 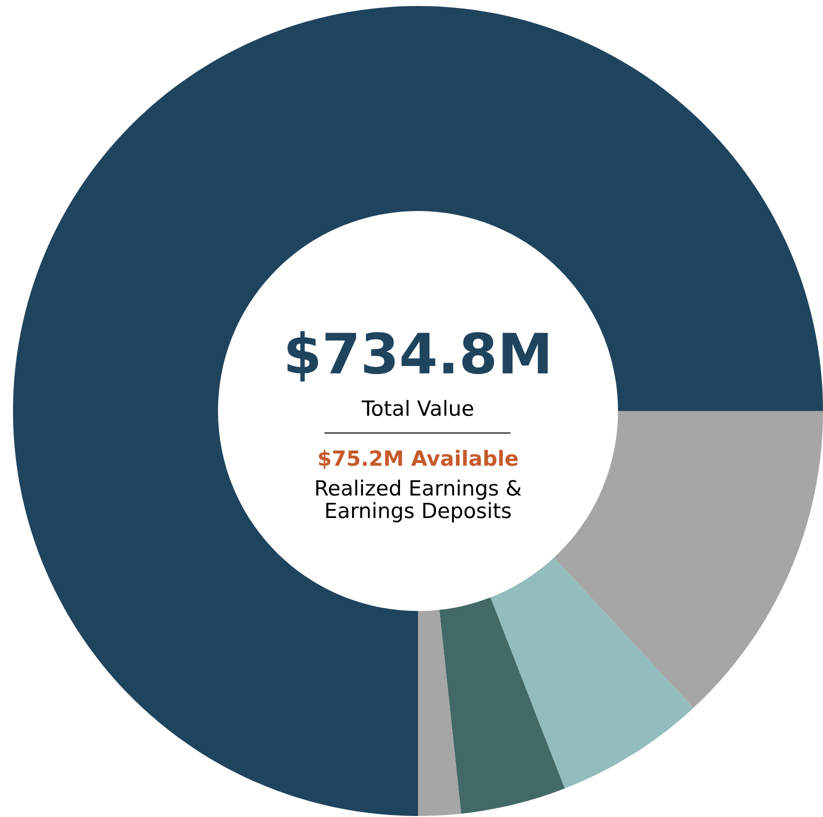 What do you see at coordinates (418, 459) in the screenshot?
I see `text: $75.2M Available` at bounding box center [418, 459].